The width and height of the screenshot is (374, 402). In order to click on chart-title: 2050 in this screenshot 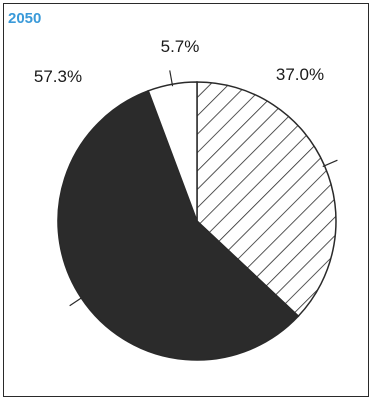, I will do `click(25, 18)`.